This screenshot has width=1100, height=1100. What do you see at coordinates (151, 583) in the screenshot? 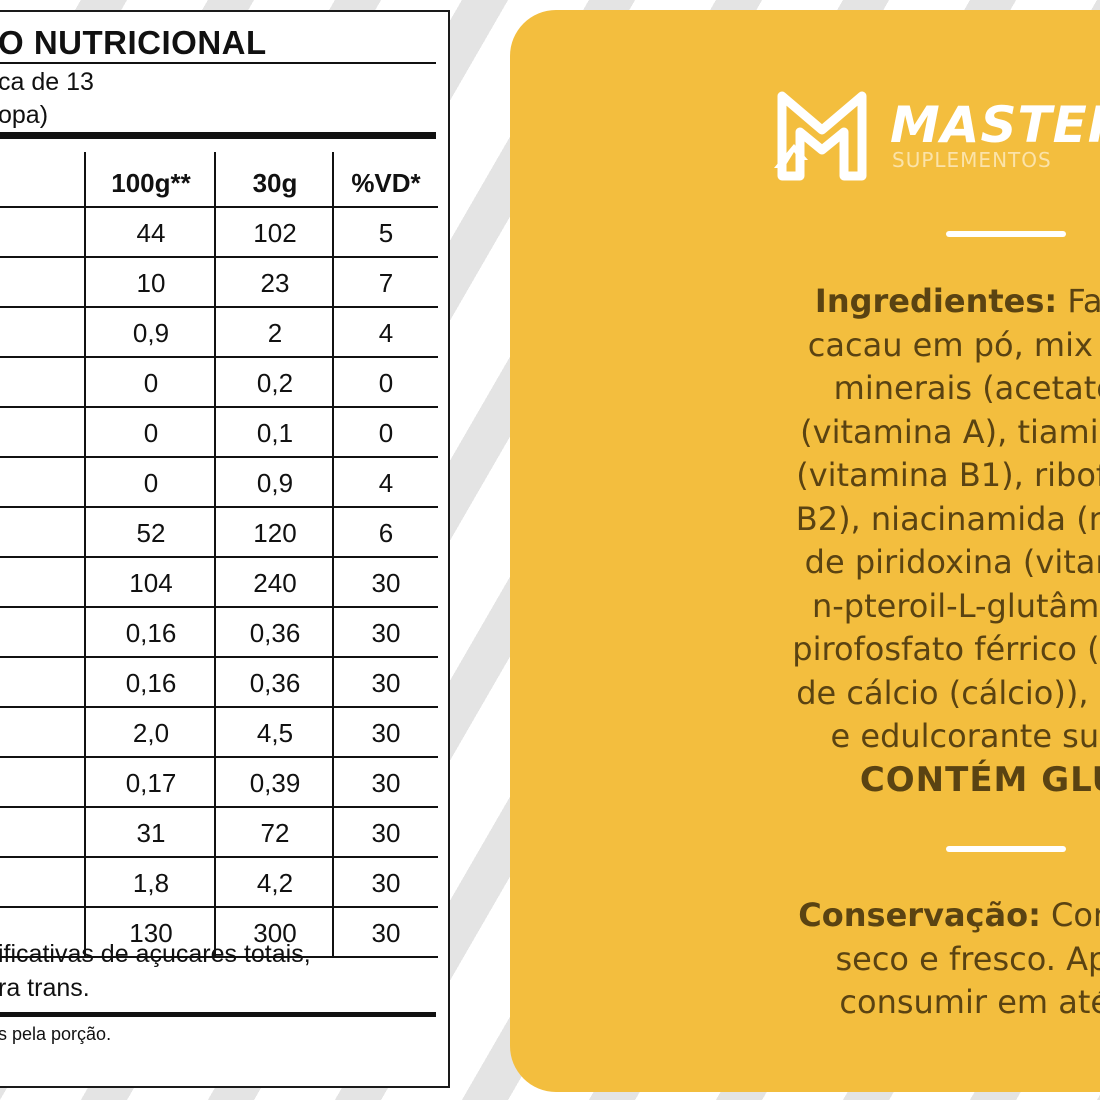
I see `table-cell: 104` at bounding box center [151, 583].